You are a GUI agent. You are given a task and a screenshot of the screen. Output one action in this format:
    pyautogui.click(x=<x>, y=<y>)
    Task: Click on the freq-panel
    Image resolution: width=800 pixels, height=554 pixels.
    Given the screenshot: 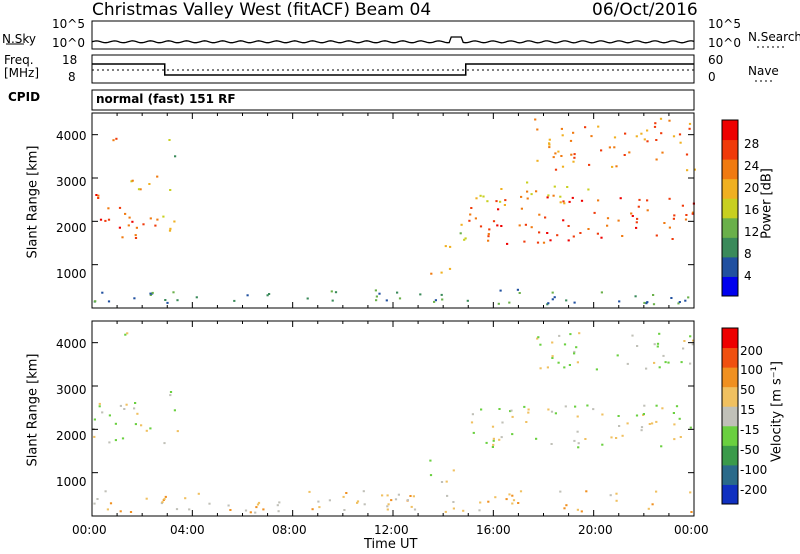 What is the action you would take?
    pyautogui.click(x=393, y=69)
    